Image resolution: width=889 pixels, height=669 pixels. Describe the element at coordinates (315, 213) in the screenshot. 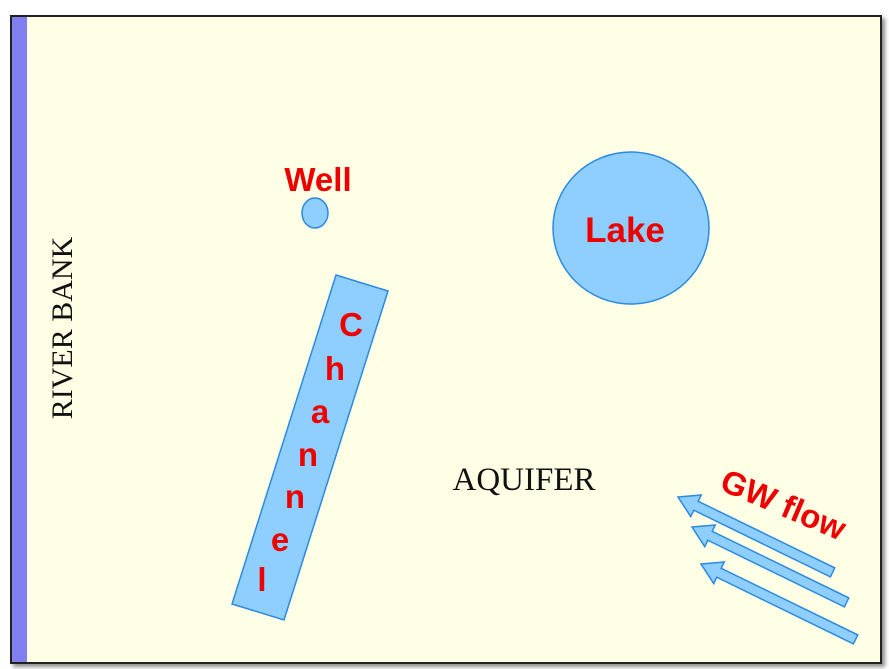

I see `well-circle` at that location.